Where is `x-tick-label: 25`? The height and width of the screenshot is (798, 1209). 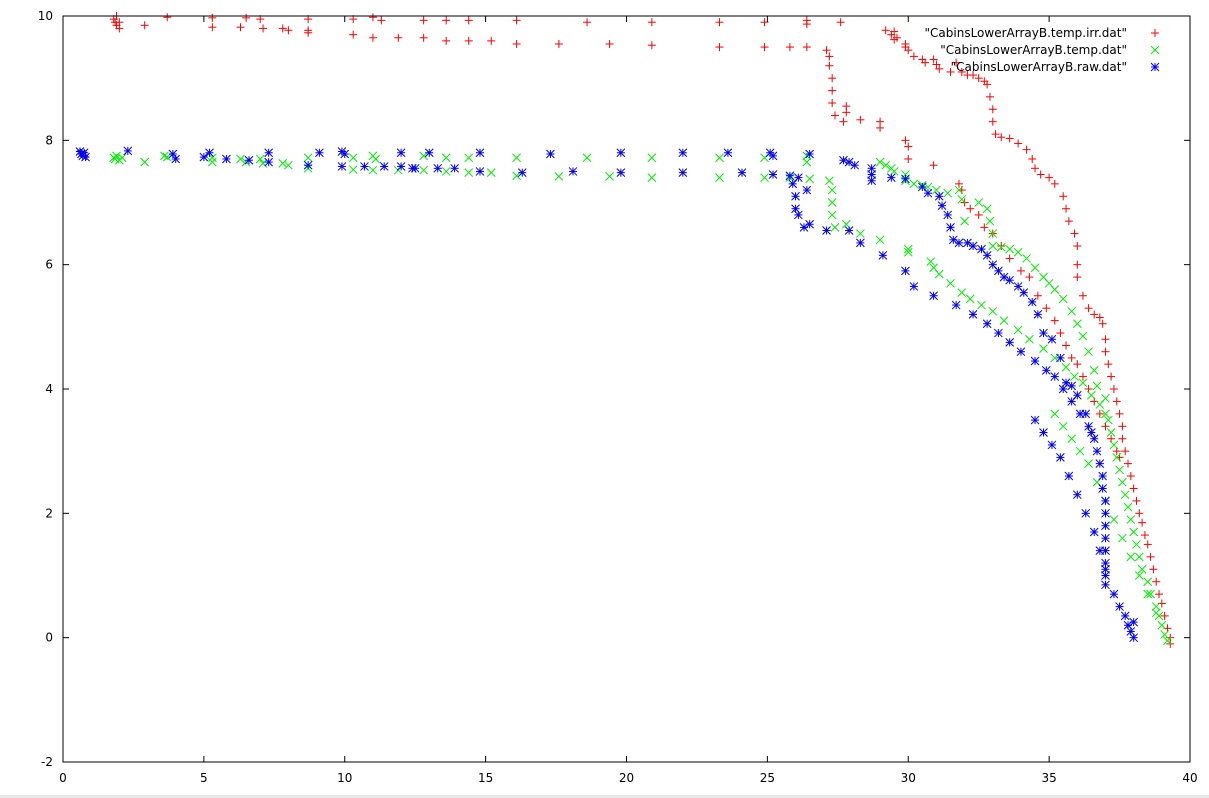
x-tick-label: 25 is located at coordinates (767, 778).